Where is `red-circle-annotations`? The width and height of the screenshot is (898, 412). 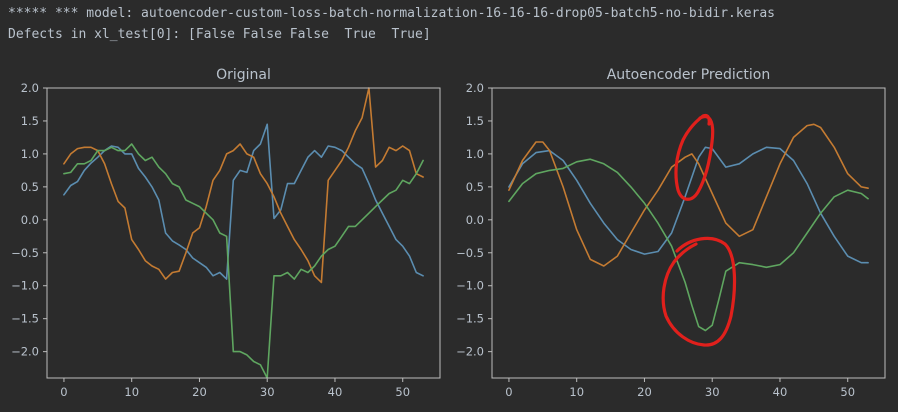 red-circle-annotations is located at coordinates (699, 230).